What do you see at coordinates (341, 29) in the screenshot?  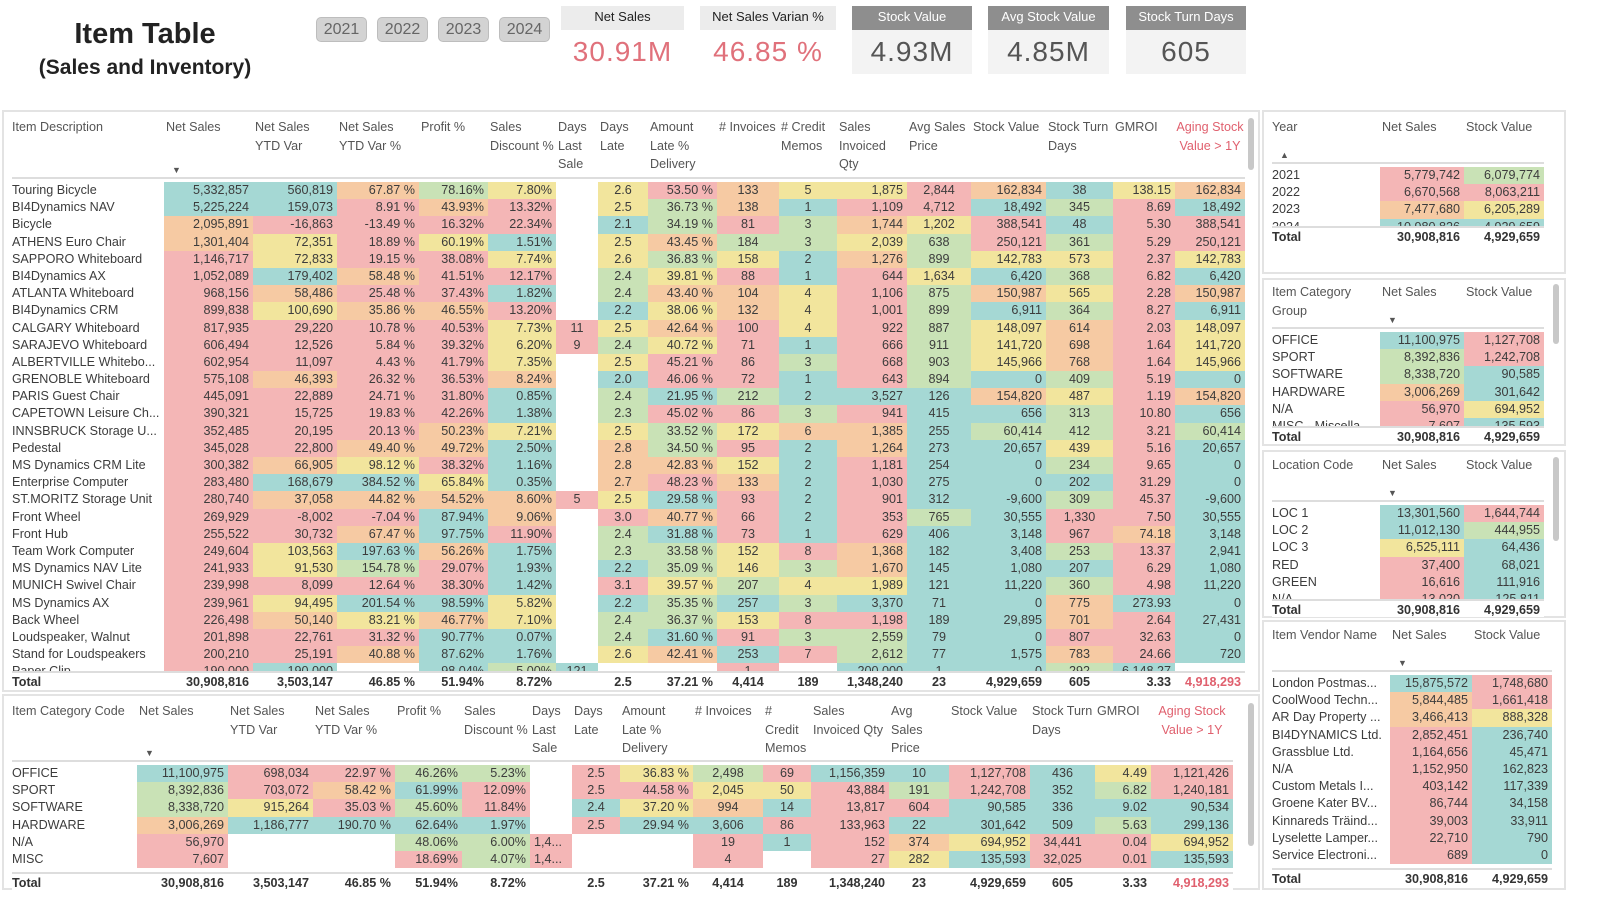 I see `year-slicer-2021: 2021` at bounding box center [341, 29].